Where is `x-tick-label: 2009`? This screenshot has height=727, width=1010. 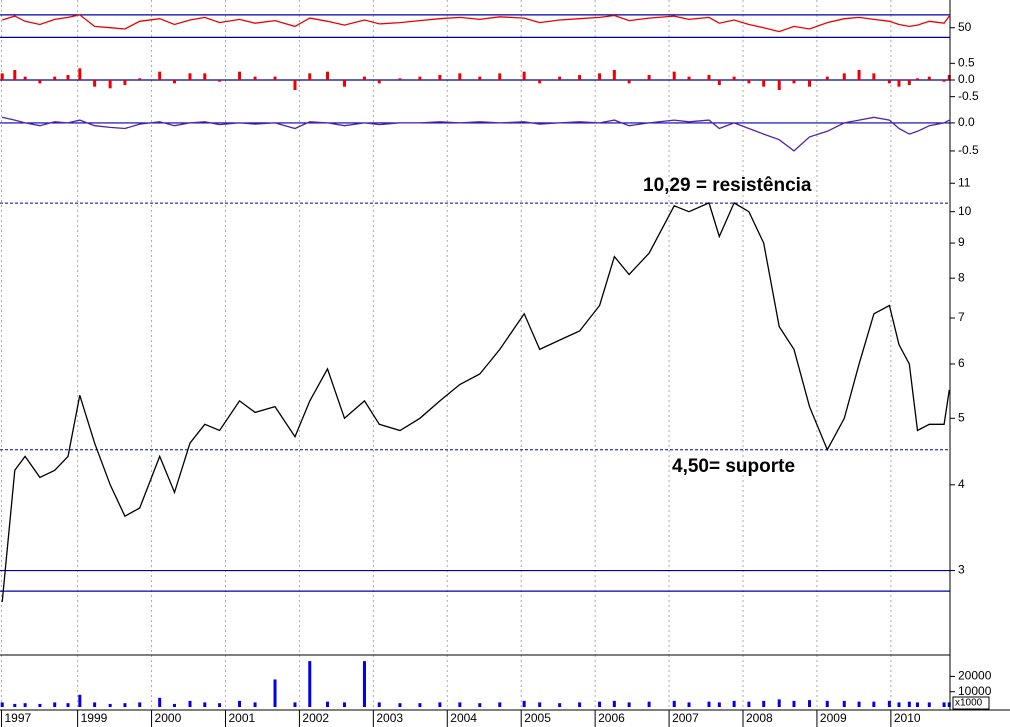 x-tick-label: 2009 is located at coordinates (833, 718).